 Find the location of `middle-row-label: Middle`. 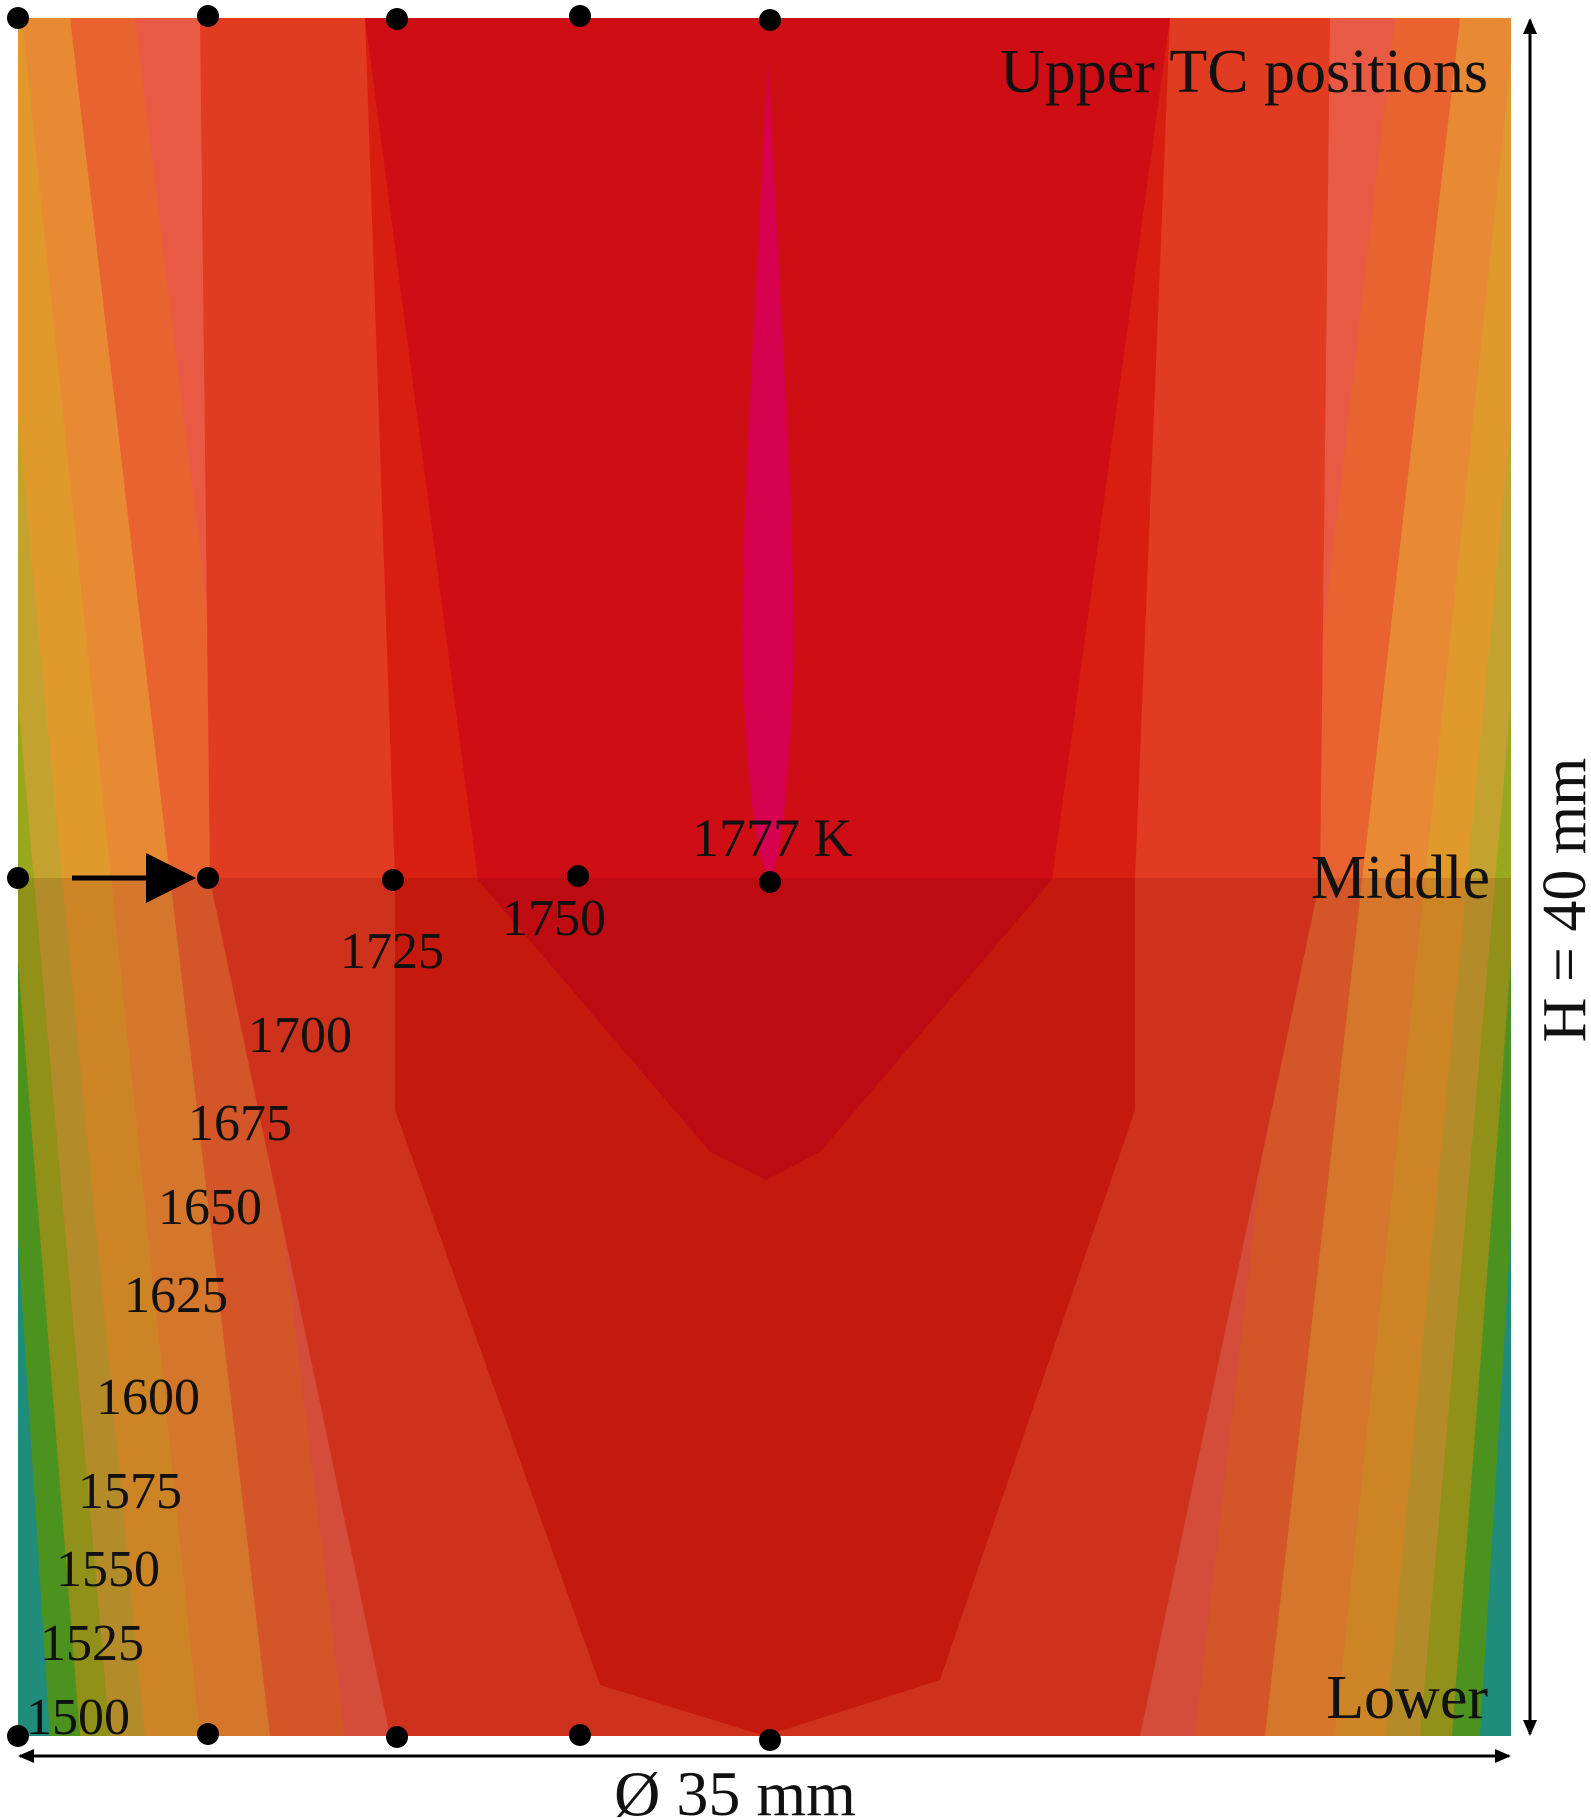

middle-row-label: Middle is located at coordinates (1400, 878).